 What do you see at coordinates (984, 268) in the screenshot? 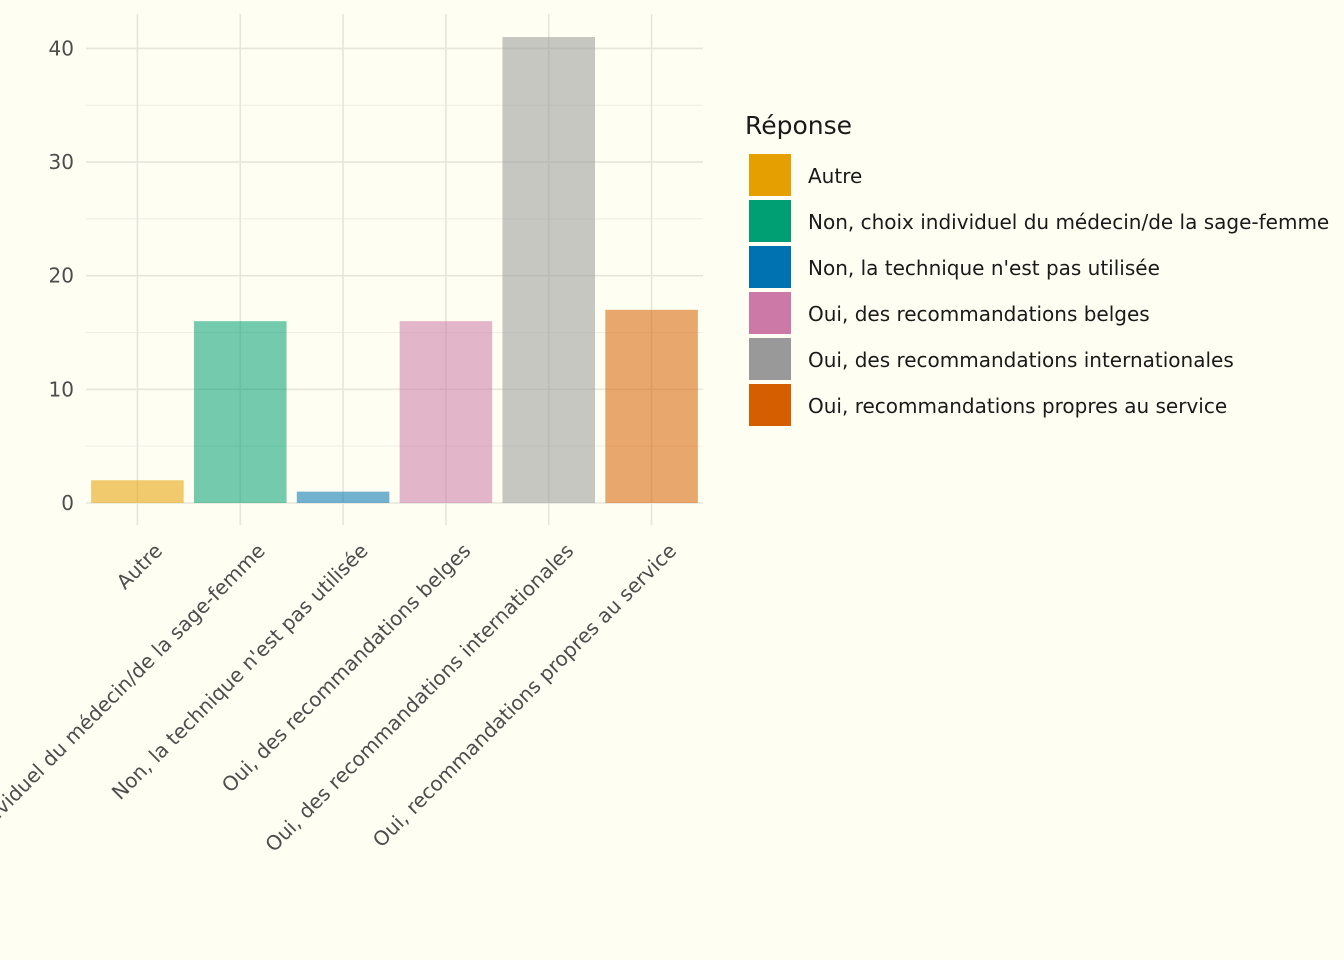
I see `legend-label: Non, la technique n'est pas utilisée` at bounding box center [984, 268].